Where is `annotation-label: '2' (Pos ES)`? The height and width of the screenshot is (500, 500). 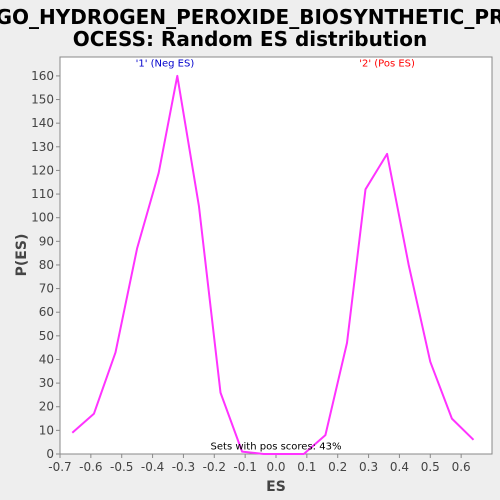
annotation-label: '2' (Pos ES) is located at coordinates (387, 63).